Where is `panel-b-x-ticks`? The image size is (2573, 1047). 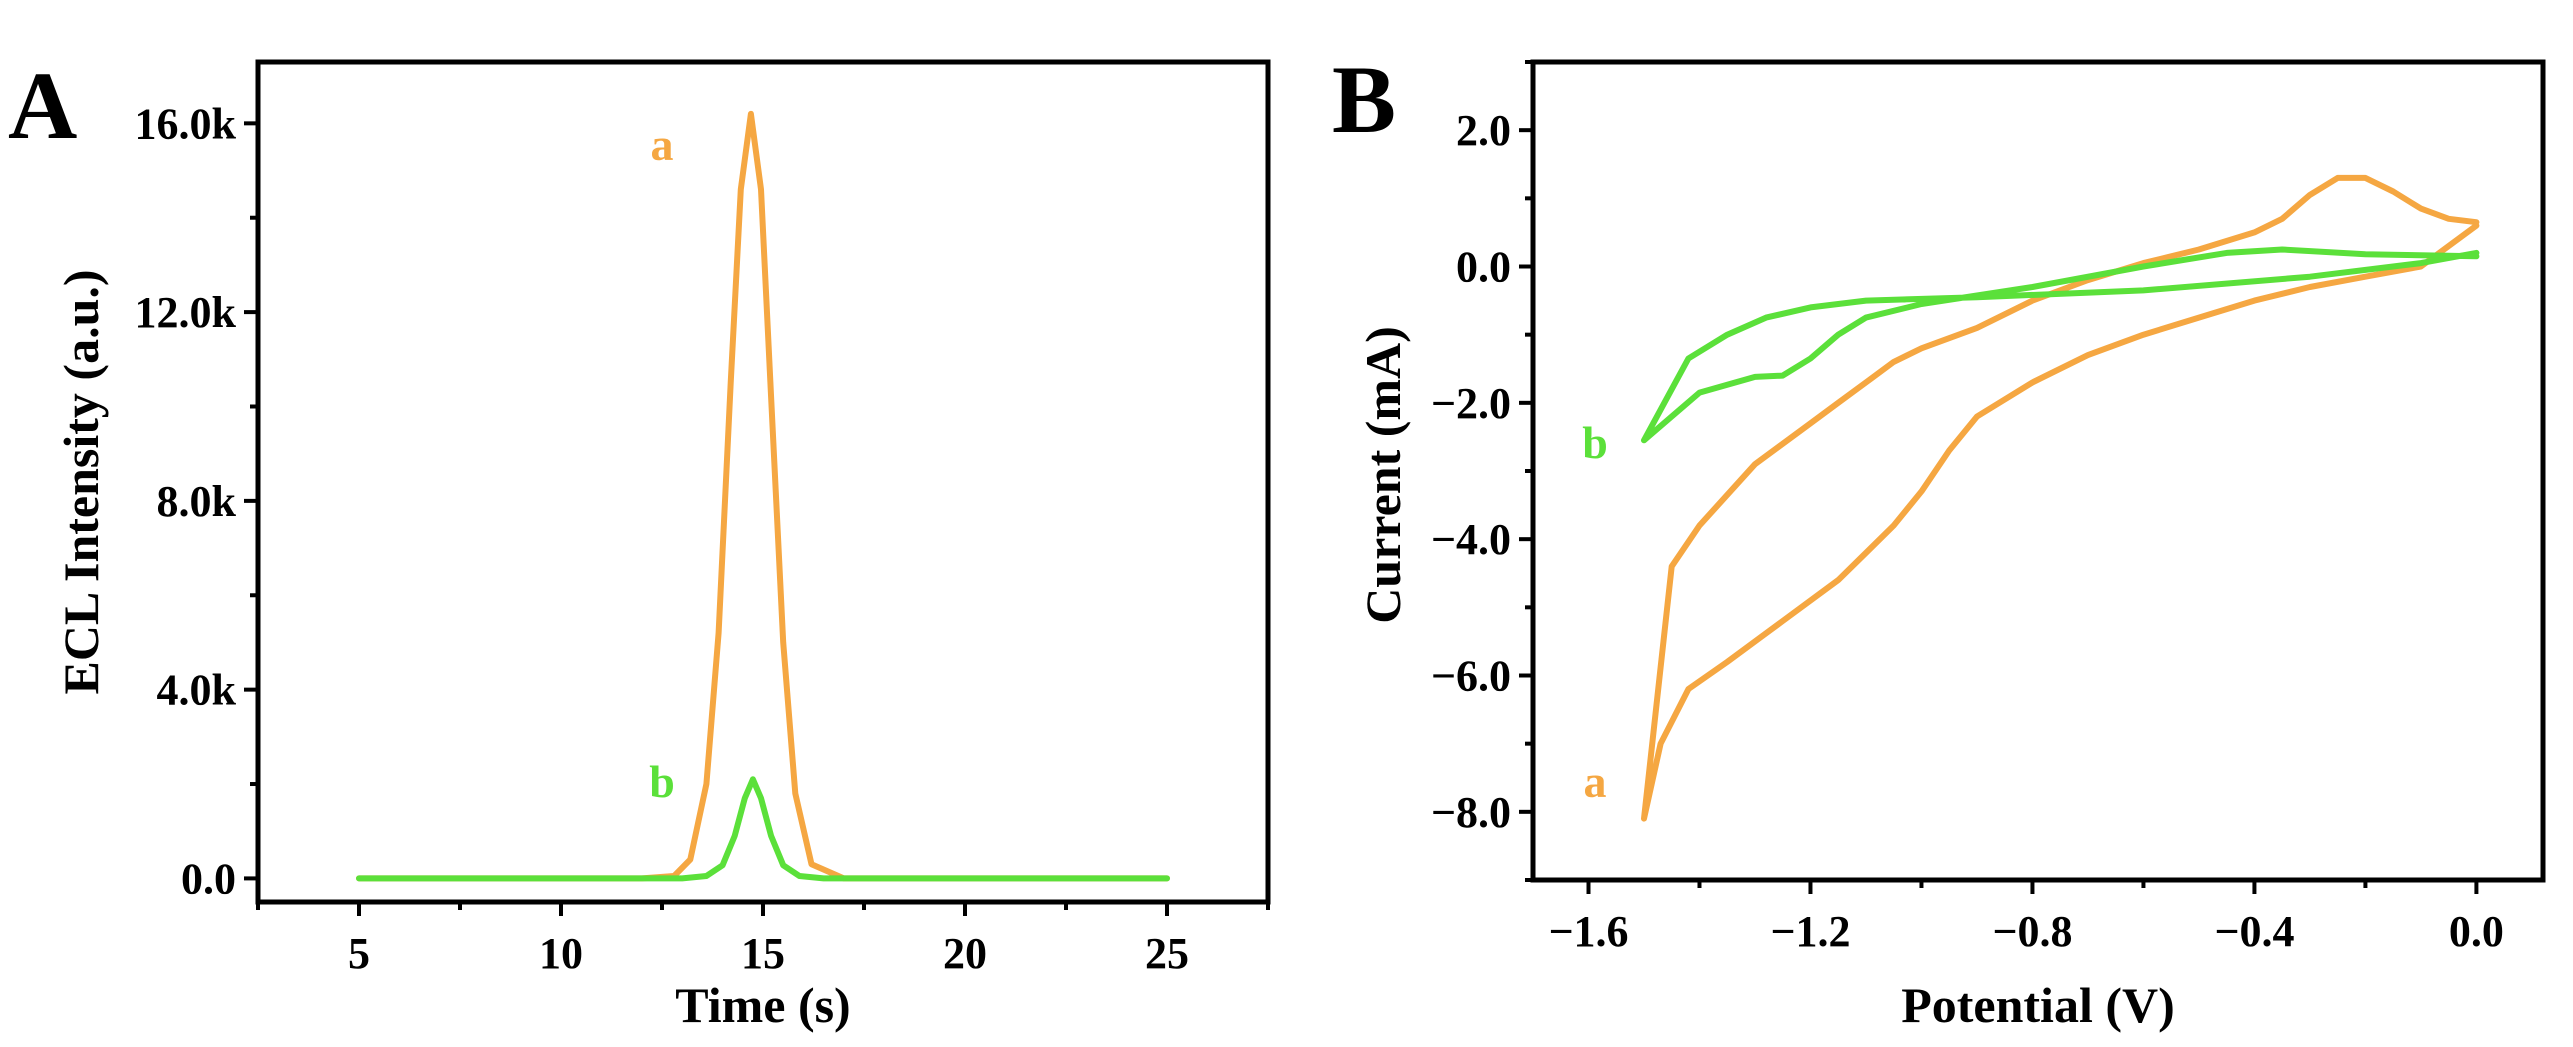 panel-b-x-ticks is located at coordinates (2032, 887).